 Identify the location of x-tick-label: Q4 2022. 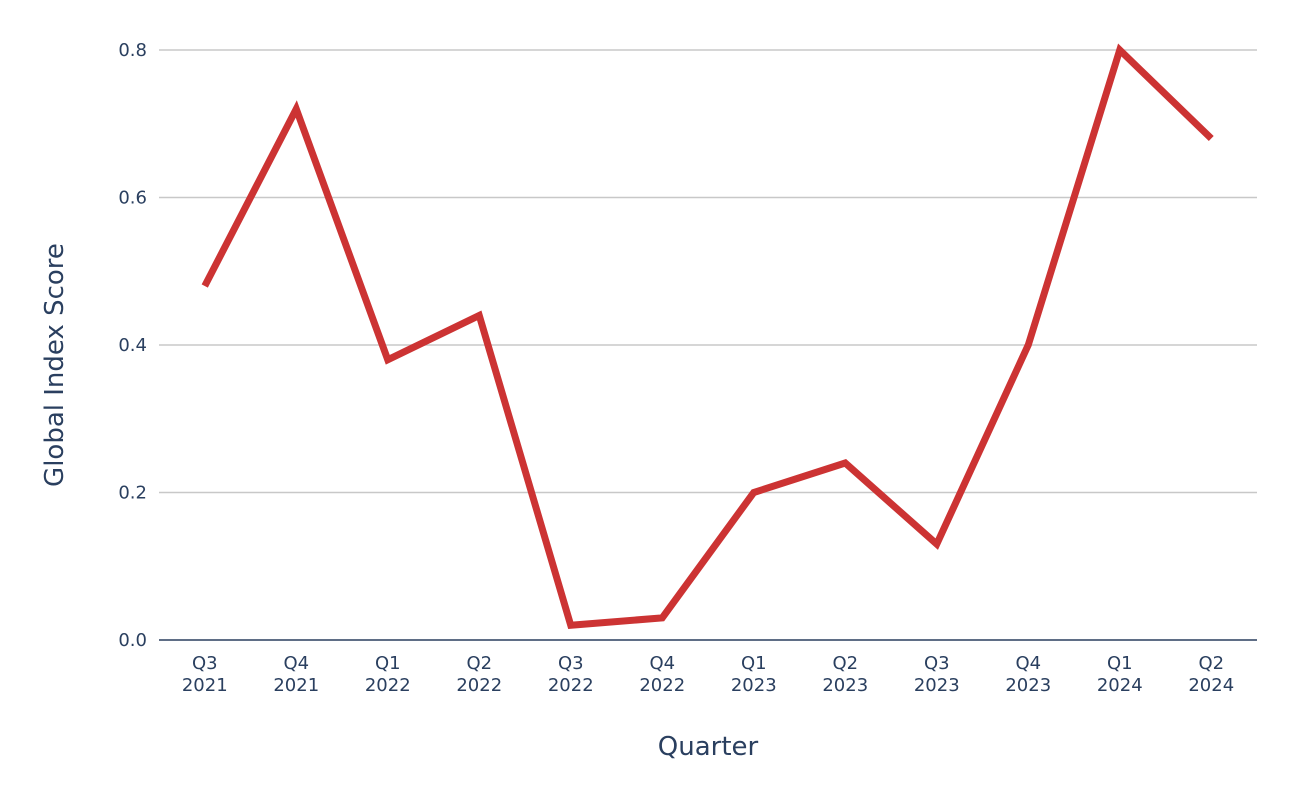
(662, 674).